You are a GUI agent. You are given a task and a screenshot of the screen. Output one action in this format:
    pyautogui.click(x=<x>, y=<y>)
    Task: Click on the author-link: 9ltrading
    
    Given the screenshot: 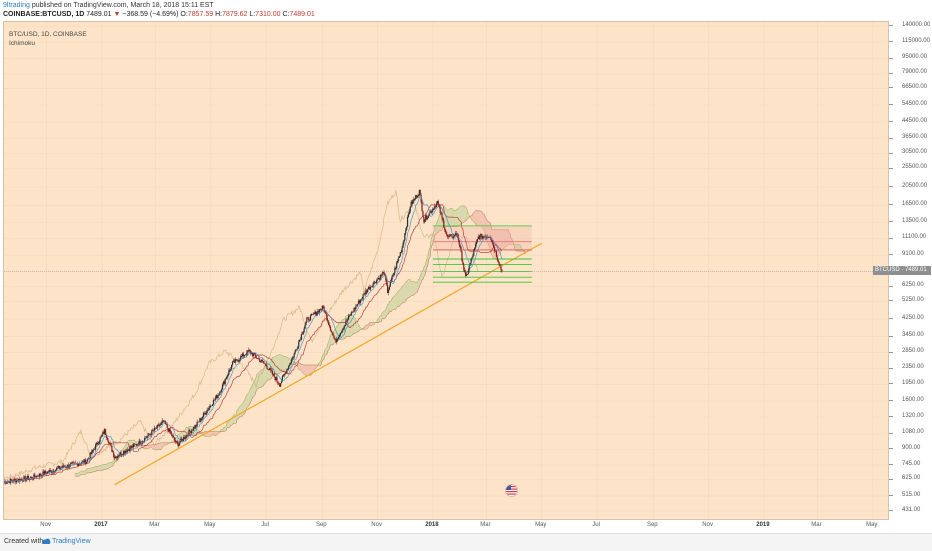 What is the action you would take?
    pyautogui.click(x=16, y=5)
    